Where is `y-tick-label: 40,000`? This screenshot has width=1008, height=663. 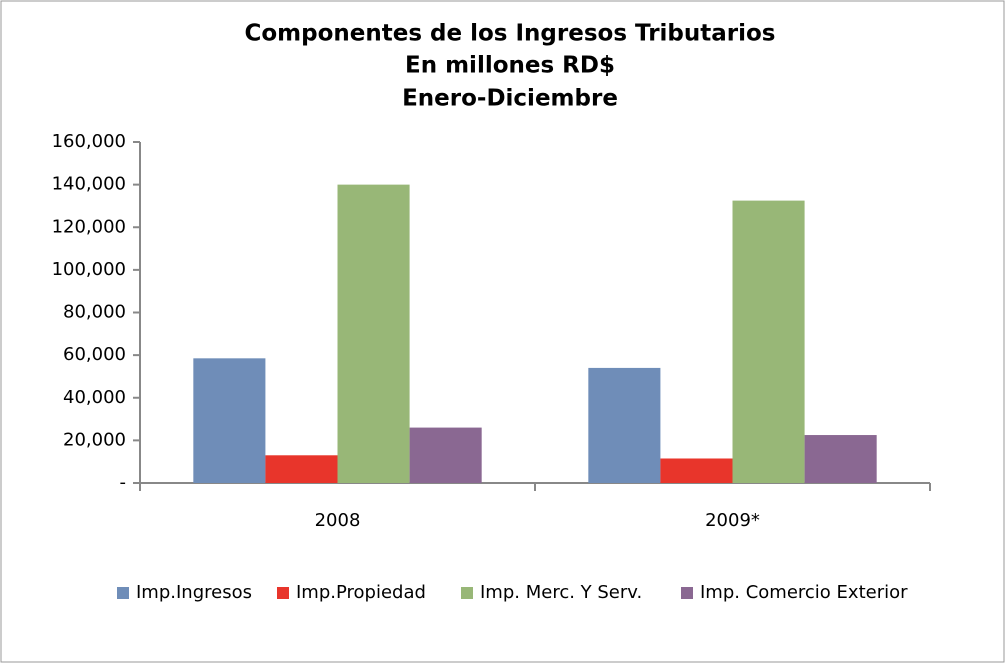
y-tick-label: 40,000 is located at coordinates (94, 397).